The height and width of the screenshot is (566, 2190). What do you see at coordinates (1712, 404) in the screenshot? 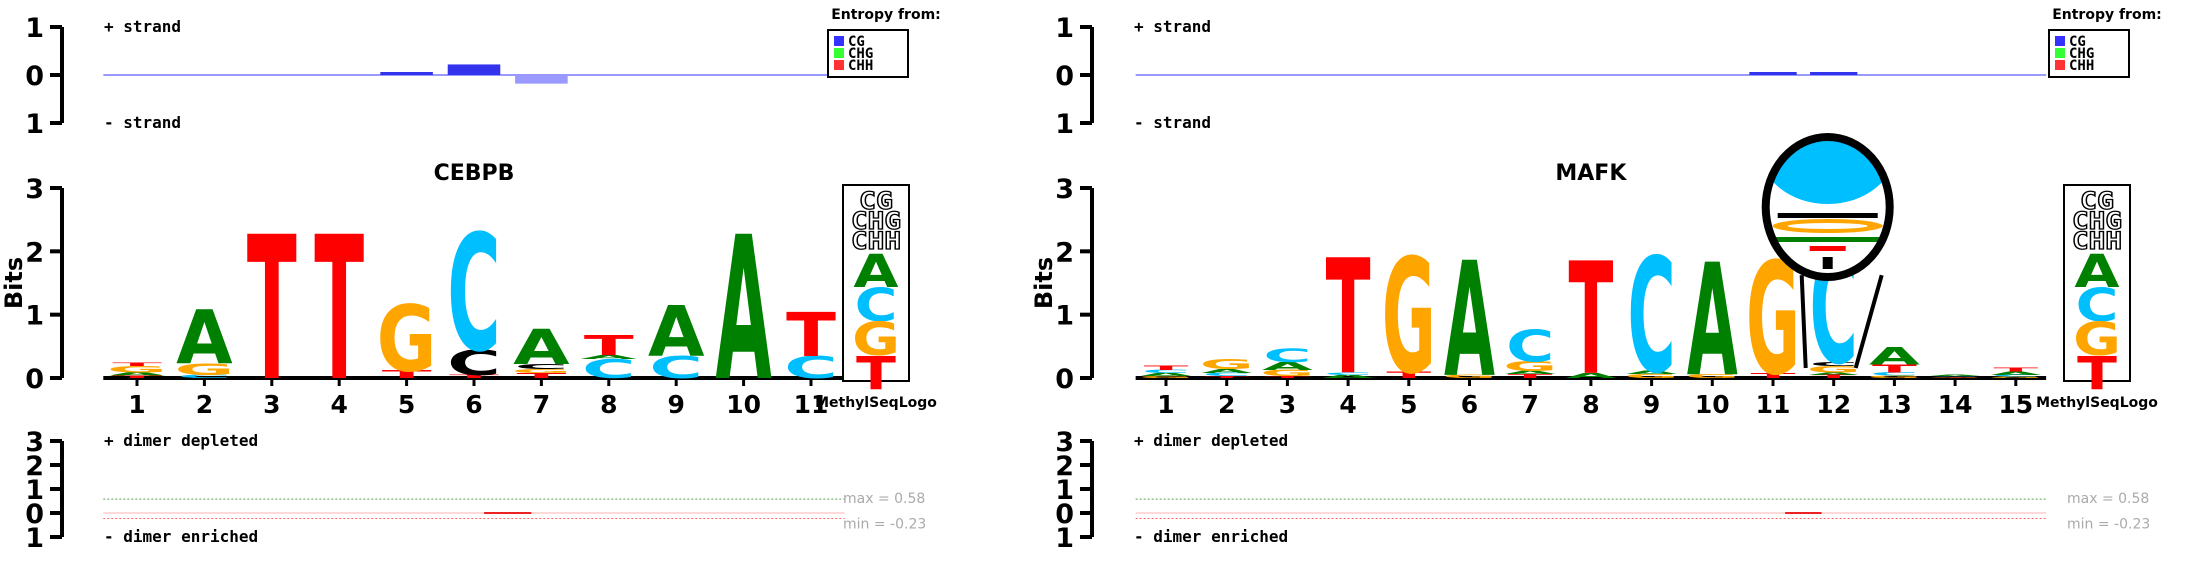
I see `logo-x-tick-label: 10` at bounding box center [1712, 404].